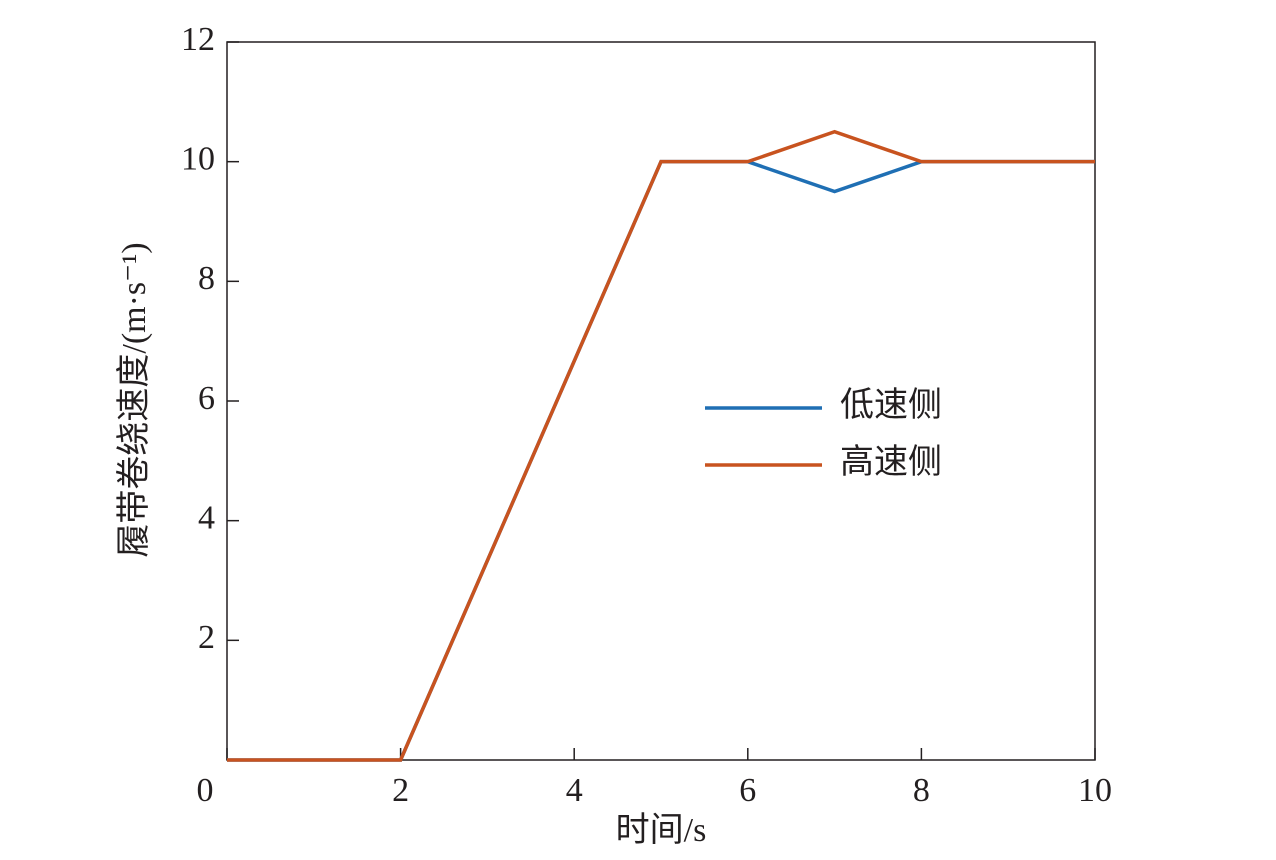 The image size is (1276, 860). Describe the element at coordinates (198, 158) in the screenshot. I see `y-tick-label: 10` at that location.